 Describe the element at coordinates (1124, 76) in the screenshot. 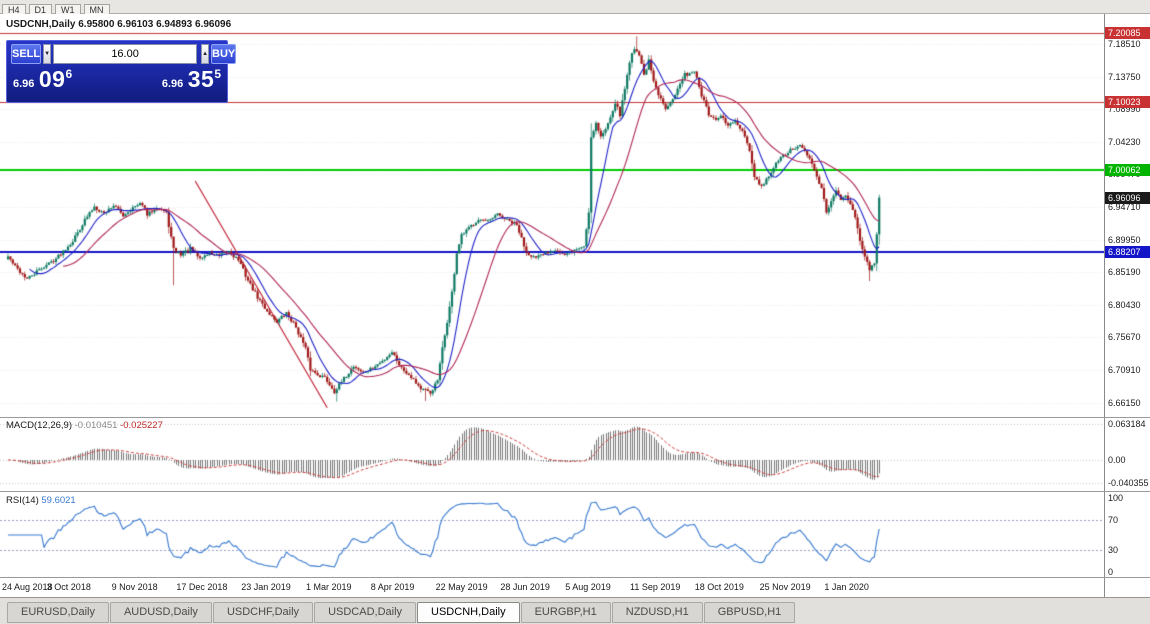

I see `price-axis-label: 7.13750` at that location.